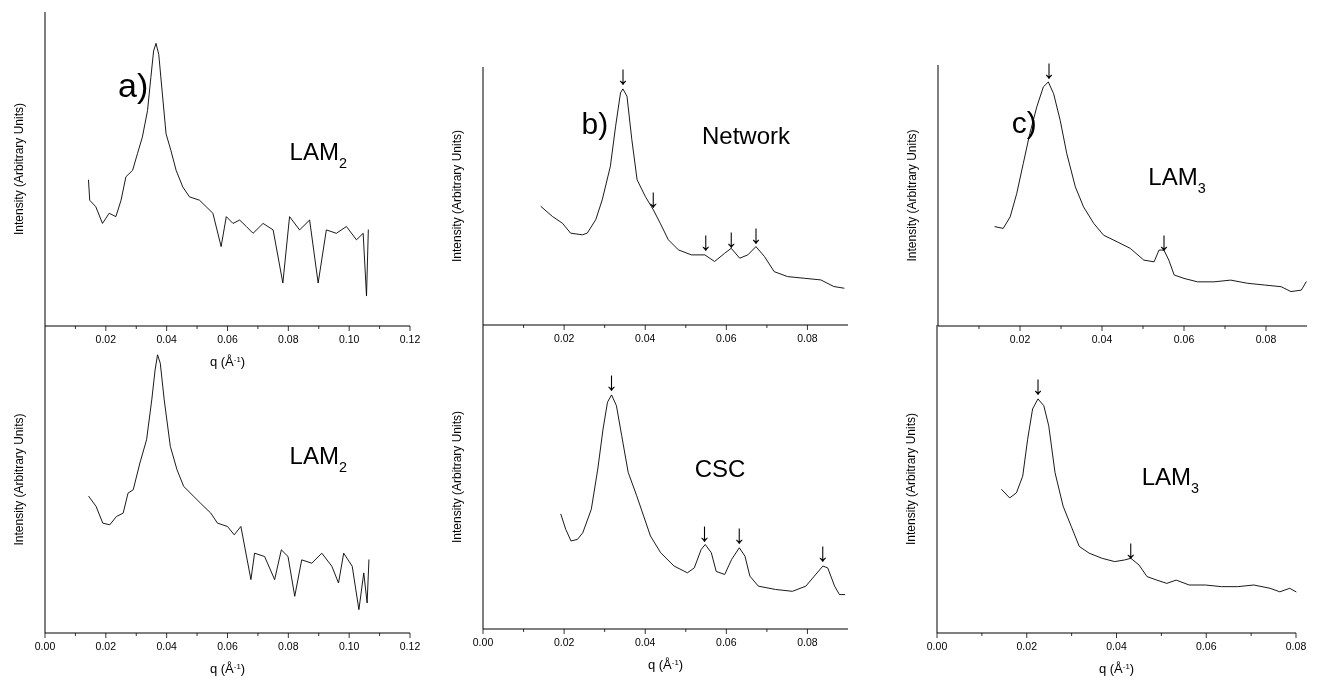  Describe the element at coordinates (720, 468) in the screenshot. I see `annotation: CSC` at that location.